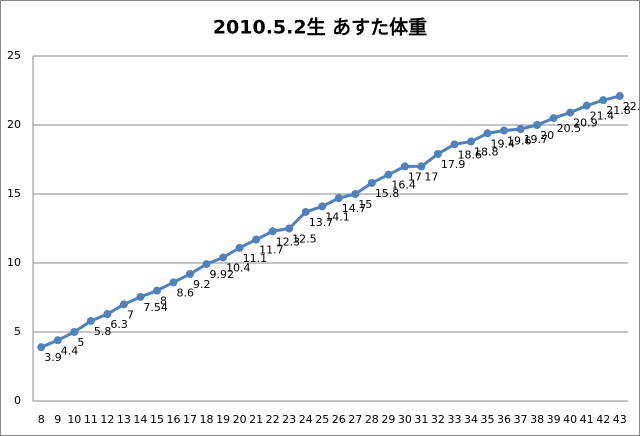 The height and width of the screenshot is (436, 640). Describe the element at coordinates (130, 314) in the screenshot. I see `data-label: 7` at that location.